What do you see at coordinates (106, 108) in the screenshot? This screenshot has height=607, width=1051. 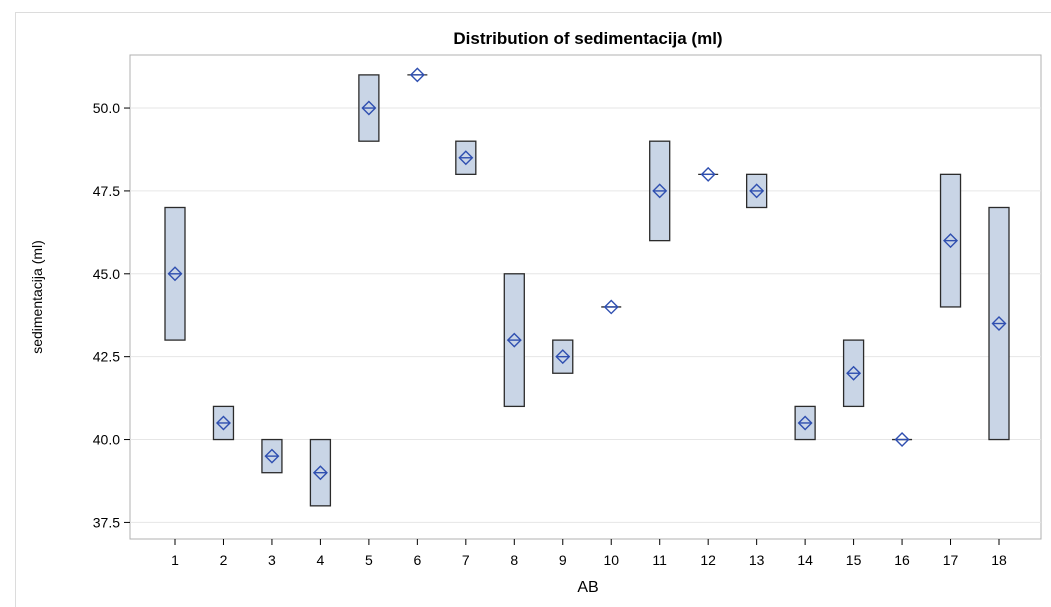 I see `y-tick-label: 50.0` at bounding box center [106, 108].